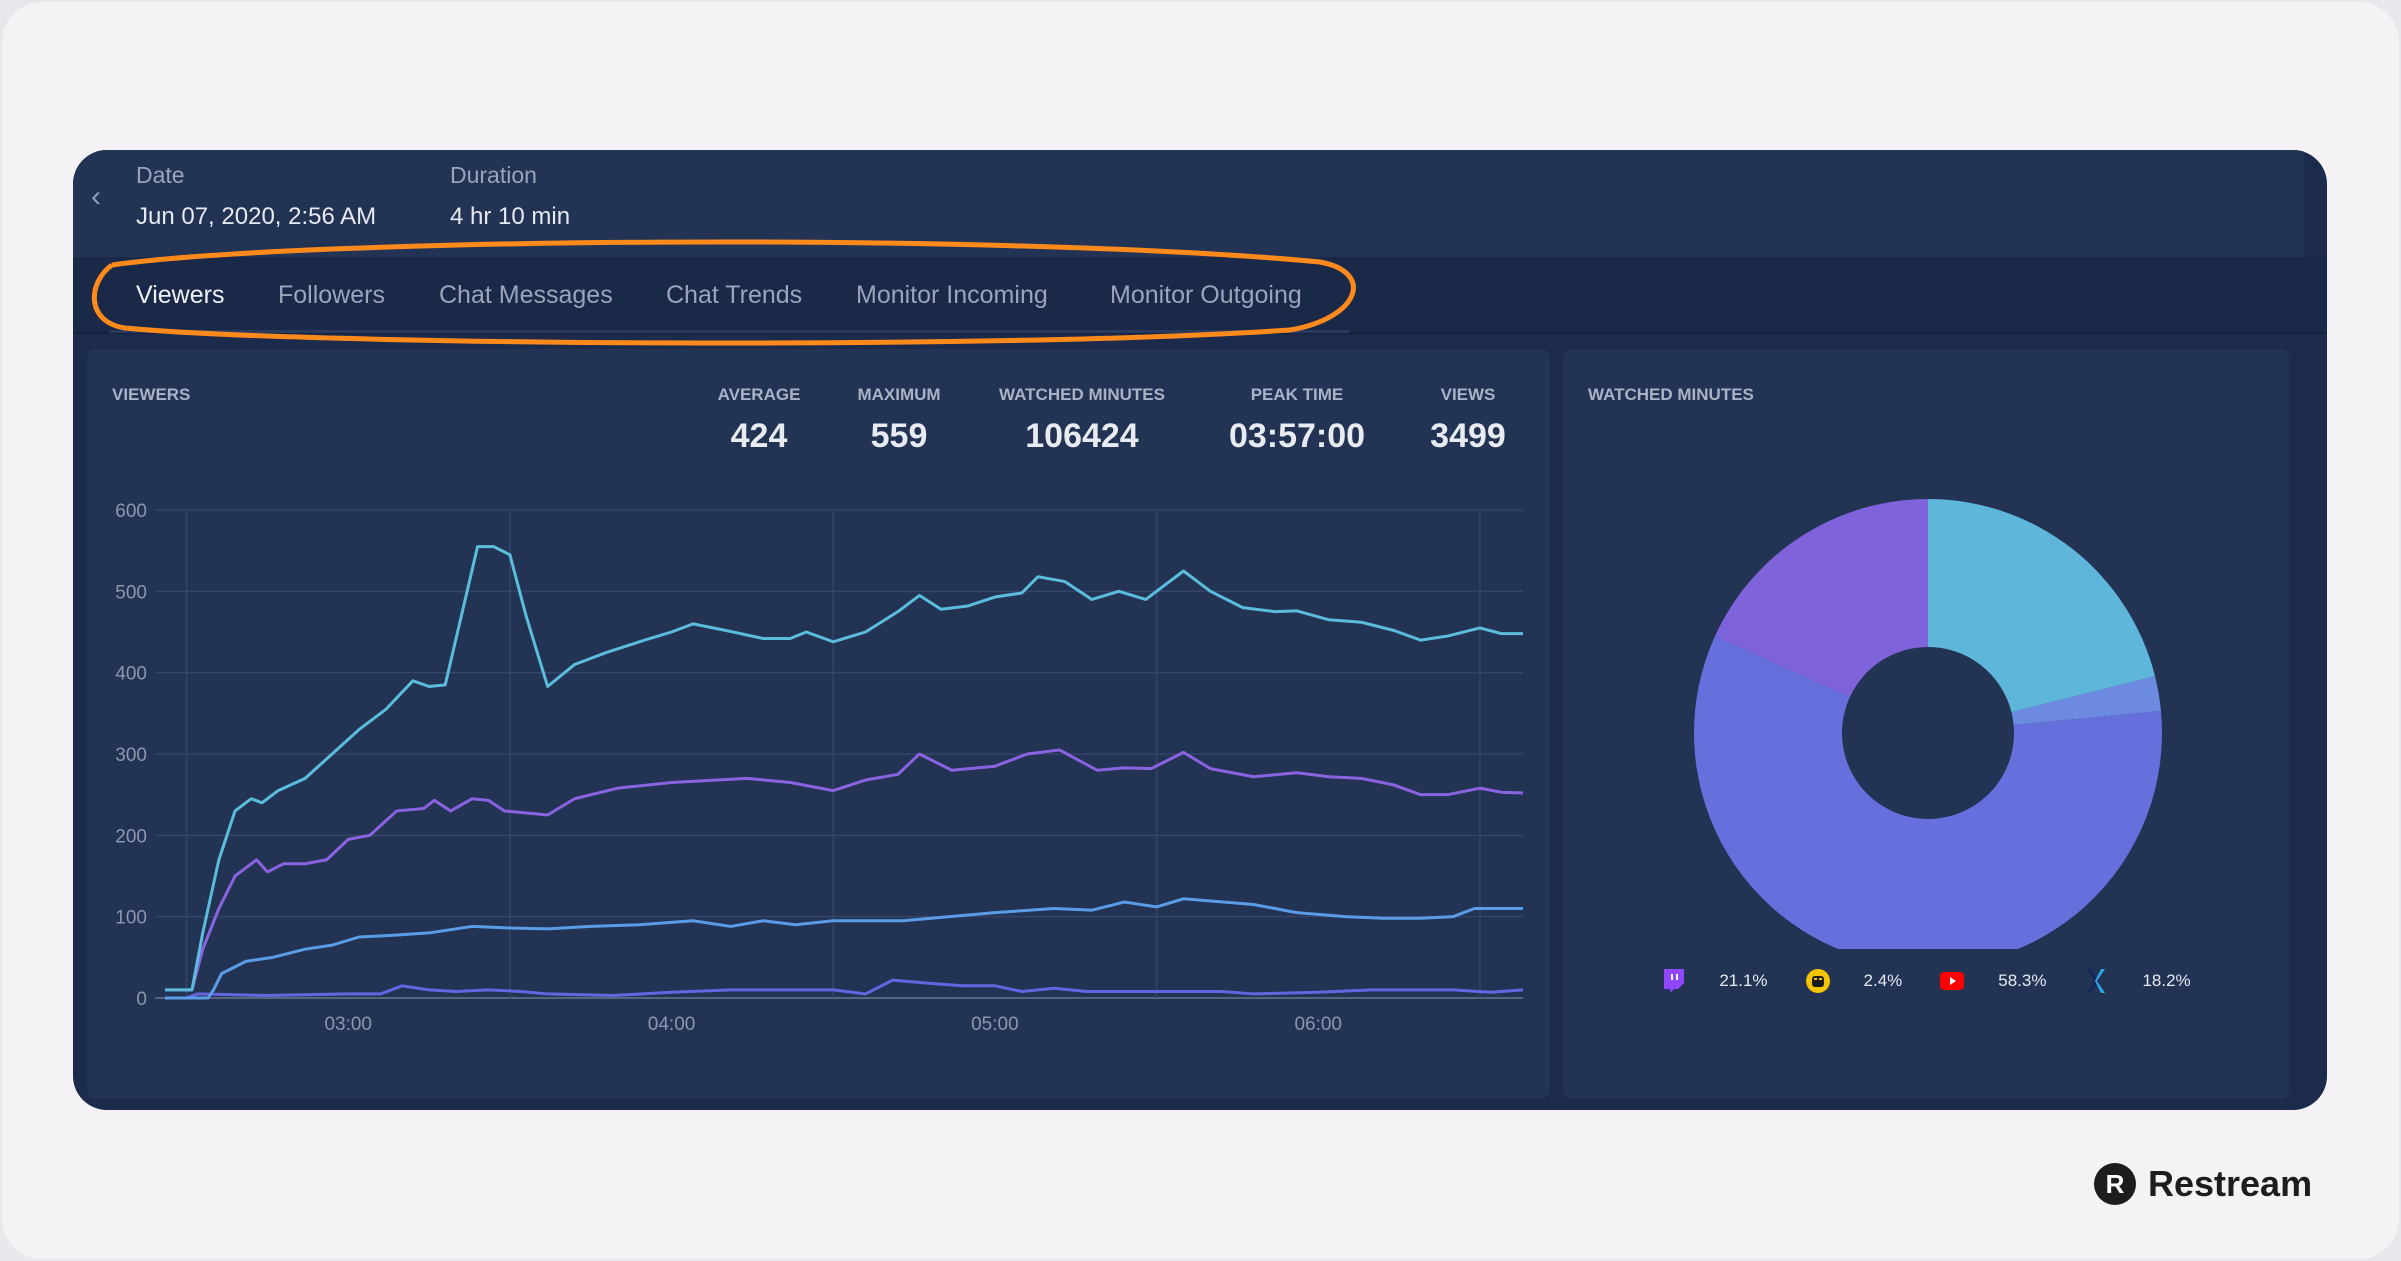 Image resolution: width=2401 pixels, height=1261 pixels. Describe the element at coordinates (1993, 981) in the screenshot. I see `legend-item-youtube: 58.3%` at that location.